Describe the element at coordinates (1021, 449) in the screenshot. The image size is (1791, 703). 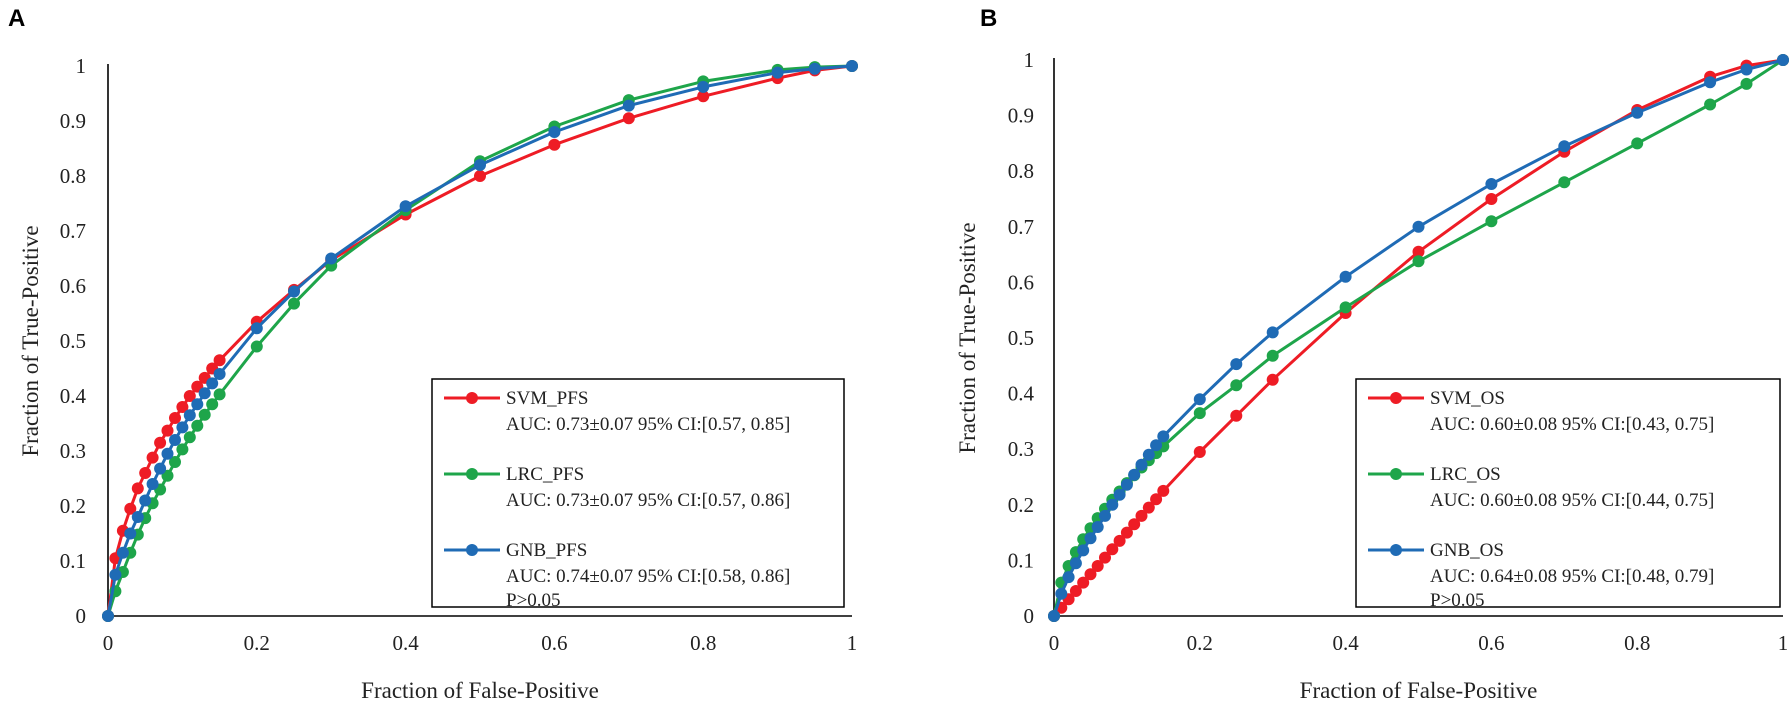
I see `y-tick-label: 0.3` at that location.